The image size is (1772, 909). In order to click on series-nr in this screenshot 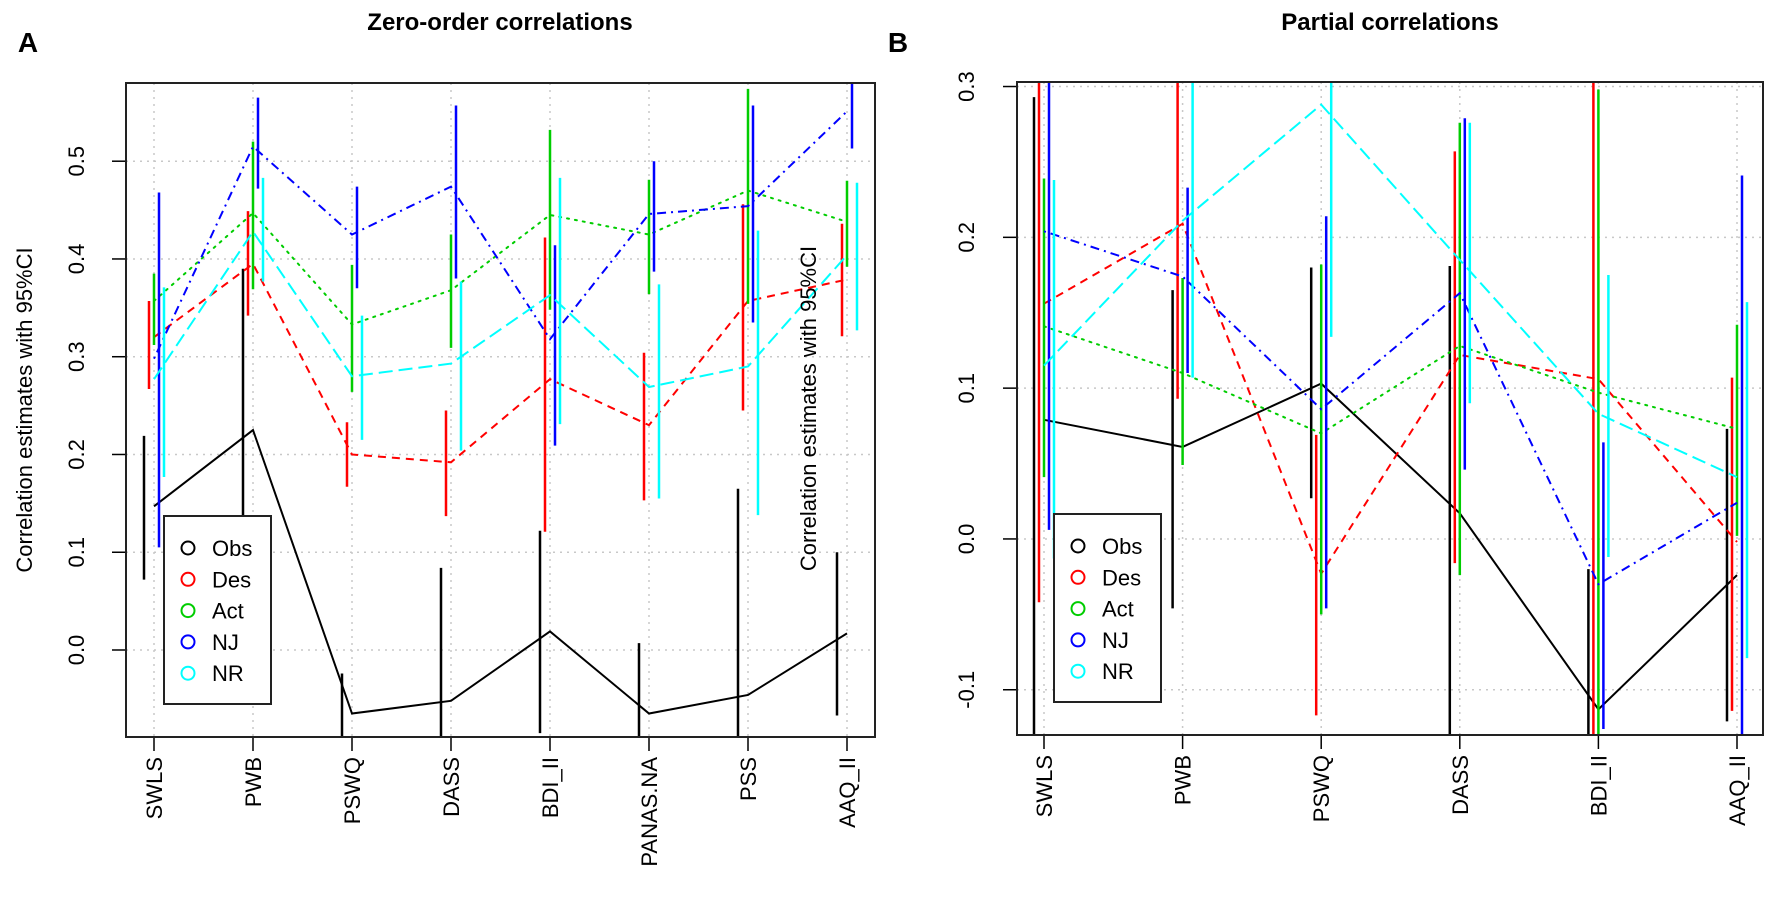, I will do `click(506, 346)`.